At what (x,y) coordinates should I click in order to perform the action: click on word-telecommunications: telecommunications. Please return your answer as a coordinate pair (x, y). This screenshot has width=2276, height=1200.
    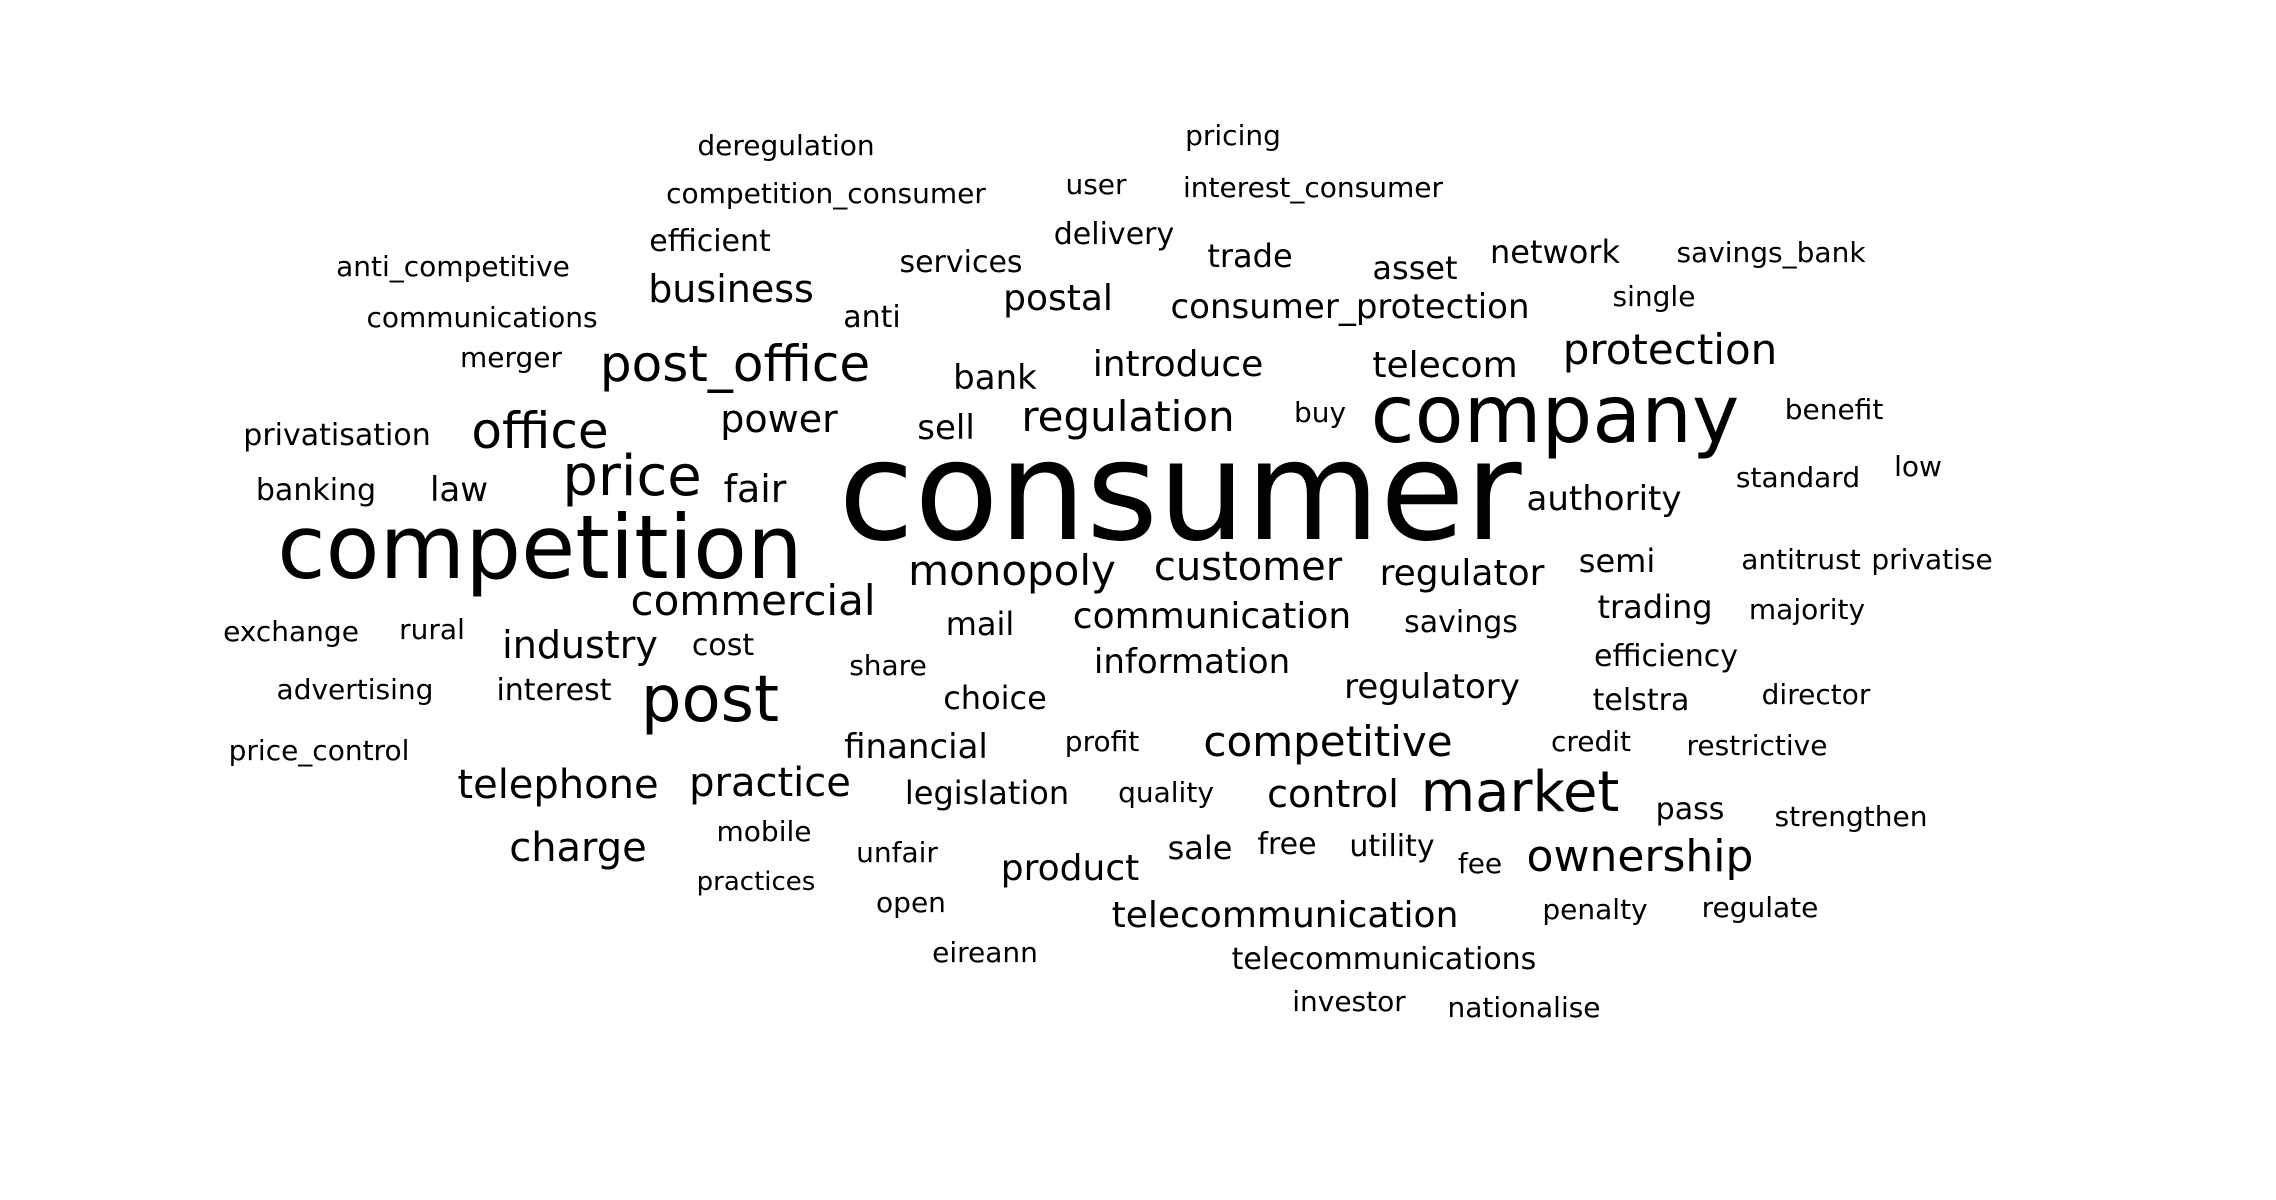
    Looking at the image, I should click on (1384, 959).